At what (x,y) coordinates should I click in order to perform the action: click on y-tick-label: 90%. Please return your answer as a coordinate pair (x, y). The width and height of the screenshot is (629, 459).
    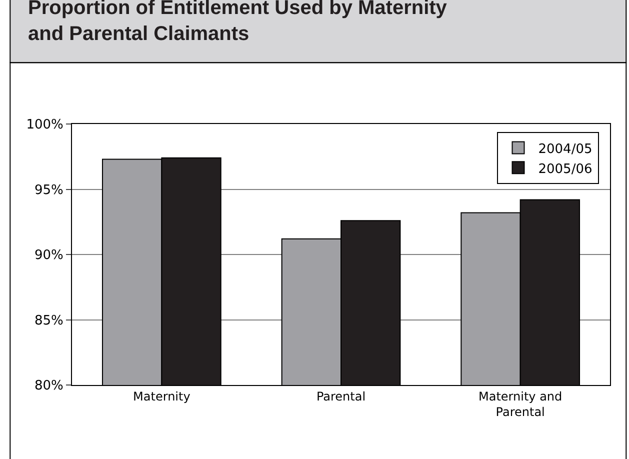
    Looking at the image, I should click on (49, 256).